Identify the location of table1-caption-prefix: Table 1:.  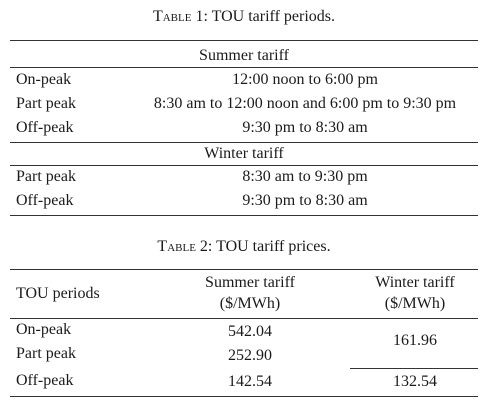
(180, 16).